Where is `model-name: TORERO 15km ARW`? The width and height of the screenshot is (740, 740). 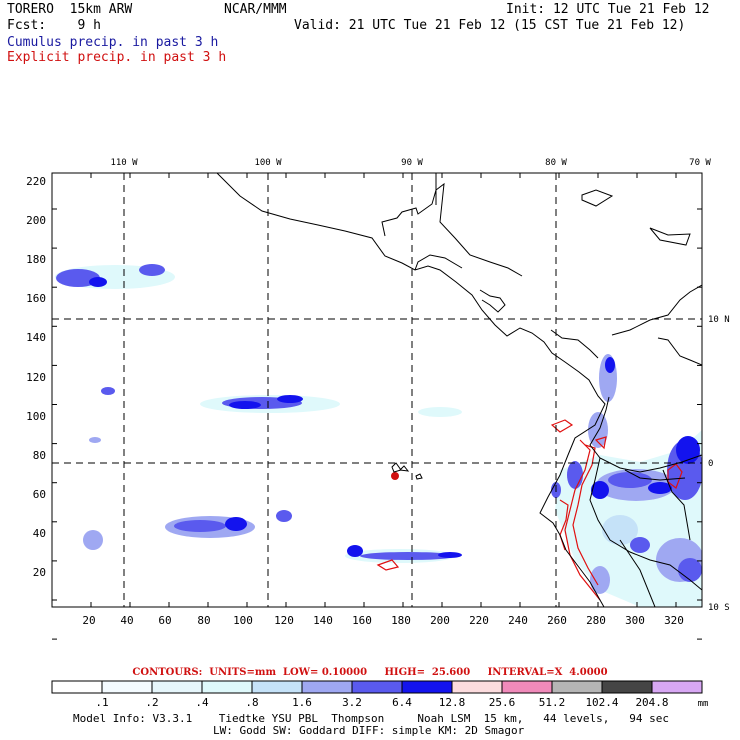
model-name: TORERO 15km ARW is located at coordinates (70, 9).